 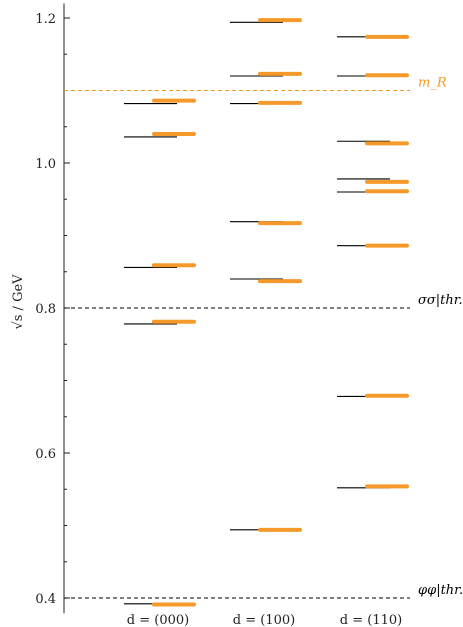 What do you see at coordinates (45, 599) in the screenshot?
I see `y-tick-label: 0.4` at bounding box center [45, 599].